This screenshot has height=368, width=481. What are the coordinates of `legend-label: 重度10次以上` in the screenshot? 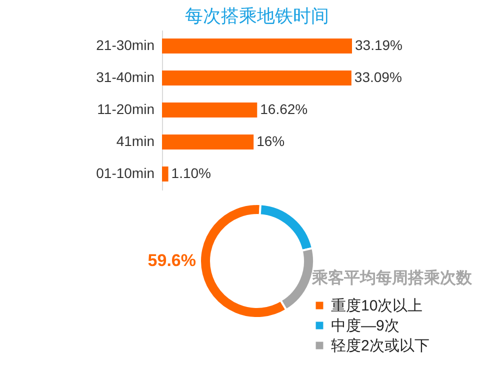 It's located at (377, 306).